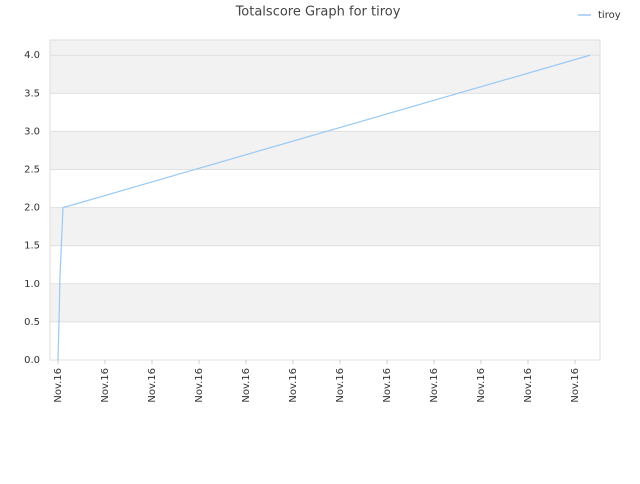 Image resolution: width=640 pixels, height=484 pixels. What do you see at coordinates (32, 208) in the screenshot?
I see `y-tick-label: 2.0` at bounding box center [32, 208].